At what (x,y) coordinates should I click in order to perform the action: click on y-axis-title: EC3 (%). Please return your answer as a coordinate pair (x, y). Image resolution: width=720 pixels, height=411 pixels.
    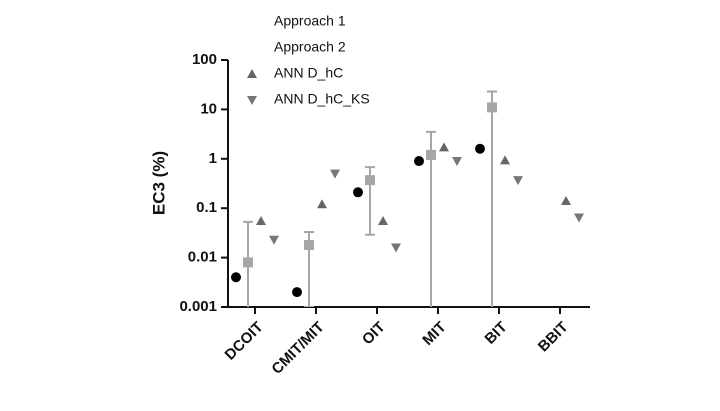
    Looking at the image, I should click on (158, 183).